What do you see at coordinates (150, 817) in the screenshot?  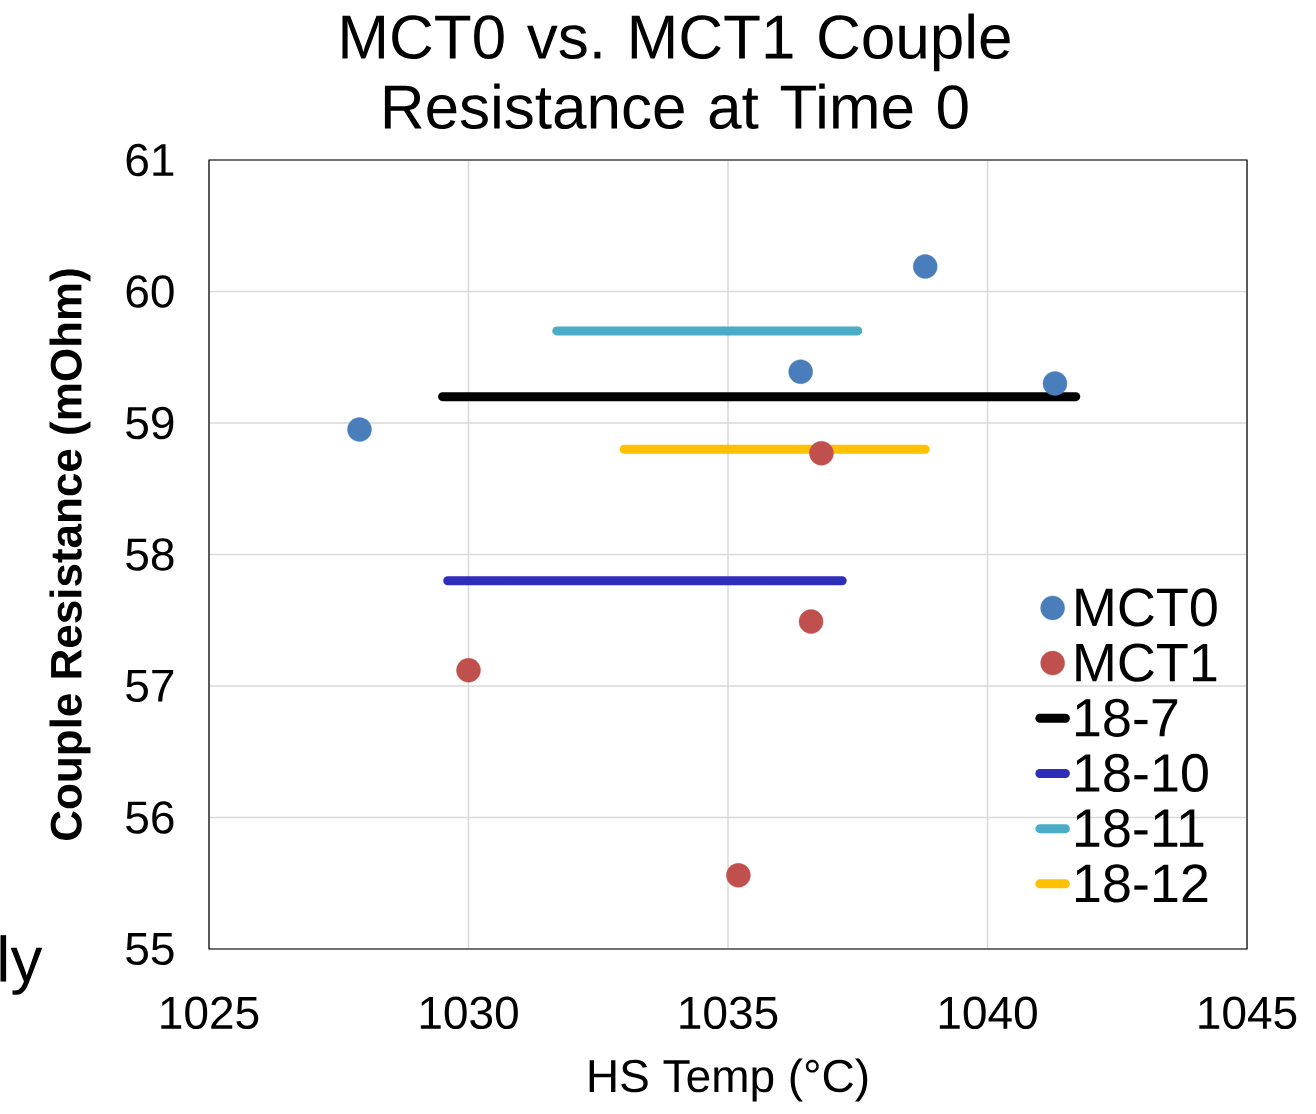 I see `y-tick-label: 56` at bounding box center [150, 817].